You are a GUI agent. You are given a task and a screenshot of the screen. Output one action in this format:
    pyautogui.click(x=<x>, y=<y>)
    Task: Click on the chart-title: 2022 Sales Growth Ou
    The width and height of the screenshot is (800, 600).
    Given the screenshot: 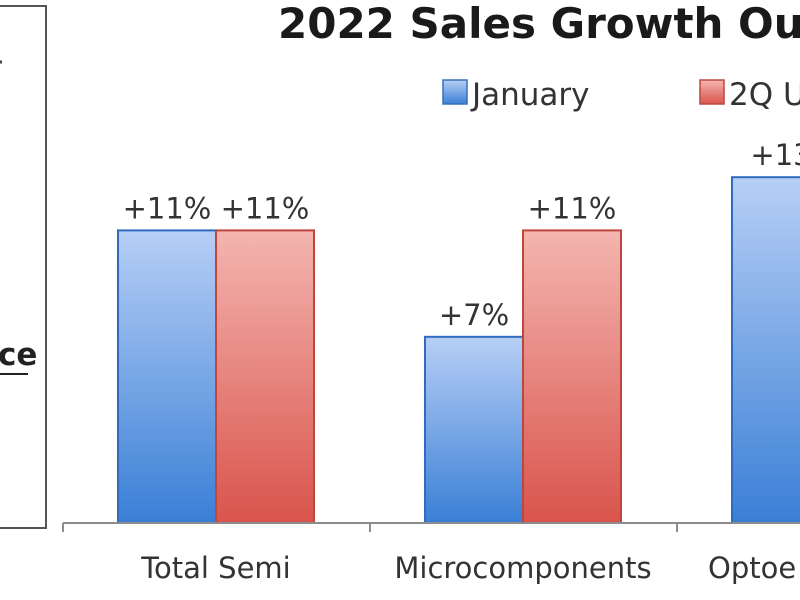 What is the action you would take?
    pyautogui.click(x=539, y=24)
    